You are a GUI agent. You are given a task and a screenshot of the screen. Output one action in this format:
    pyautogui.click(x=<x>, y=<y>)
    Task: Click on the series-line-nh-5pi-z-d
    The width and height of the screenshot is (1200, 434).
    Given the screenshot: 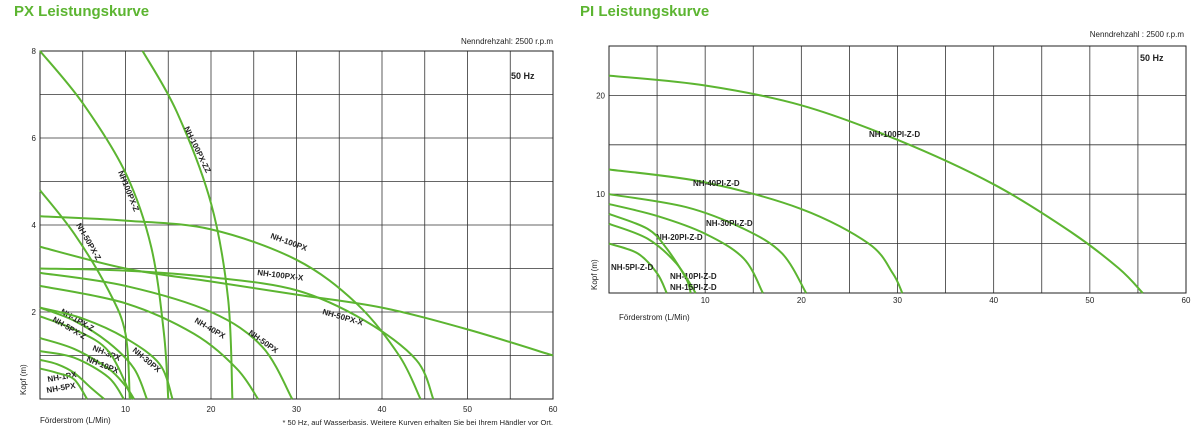 What is the action you would take?
    pyautogui.click(x=638, y=268)
    